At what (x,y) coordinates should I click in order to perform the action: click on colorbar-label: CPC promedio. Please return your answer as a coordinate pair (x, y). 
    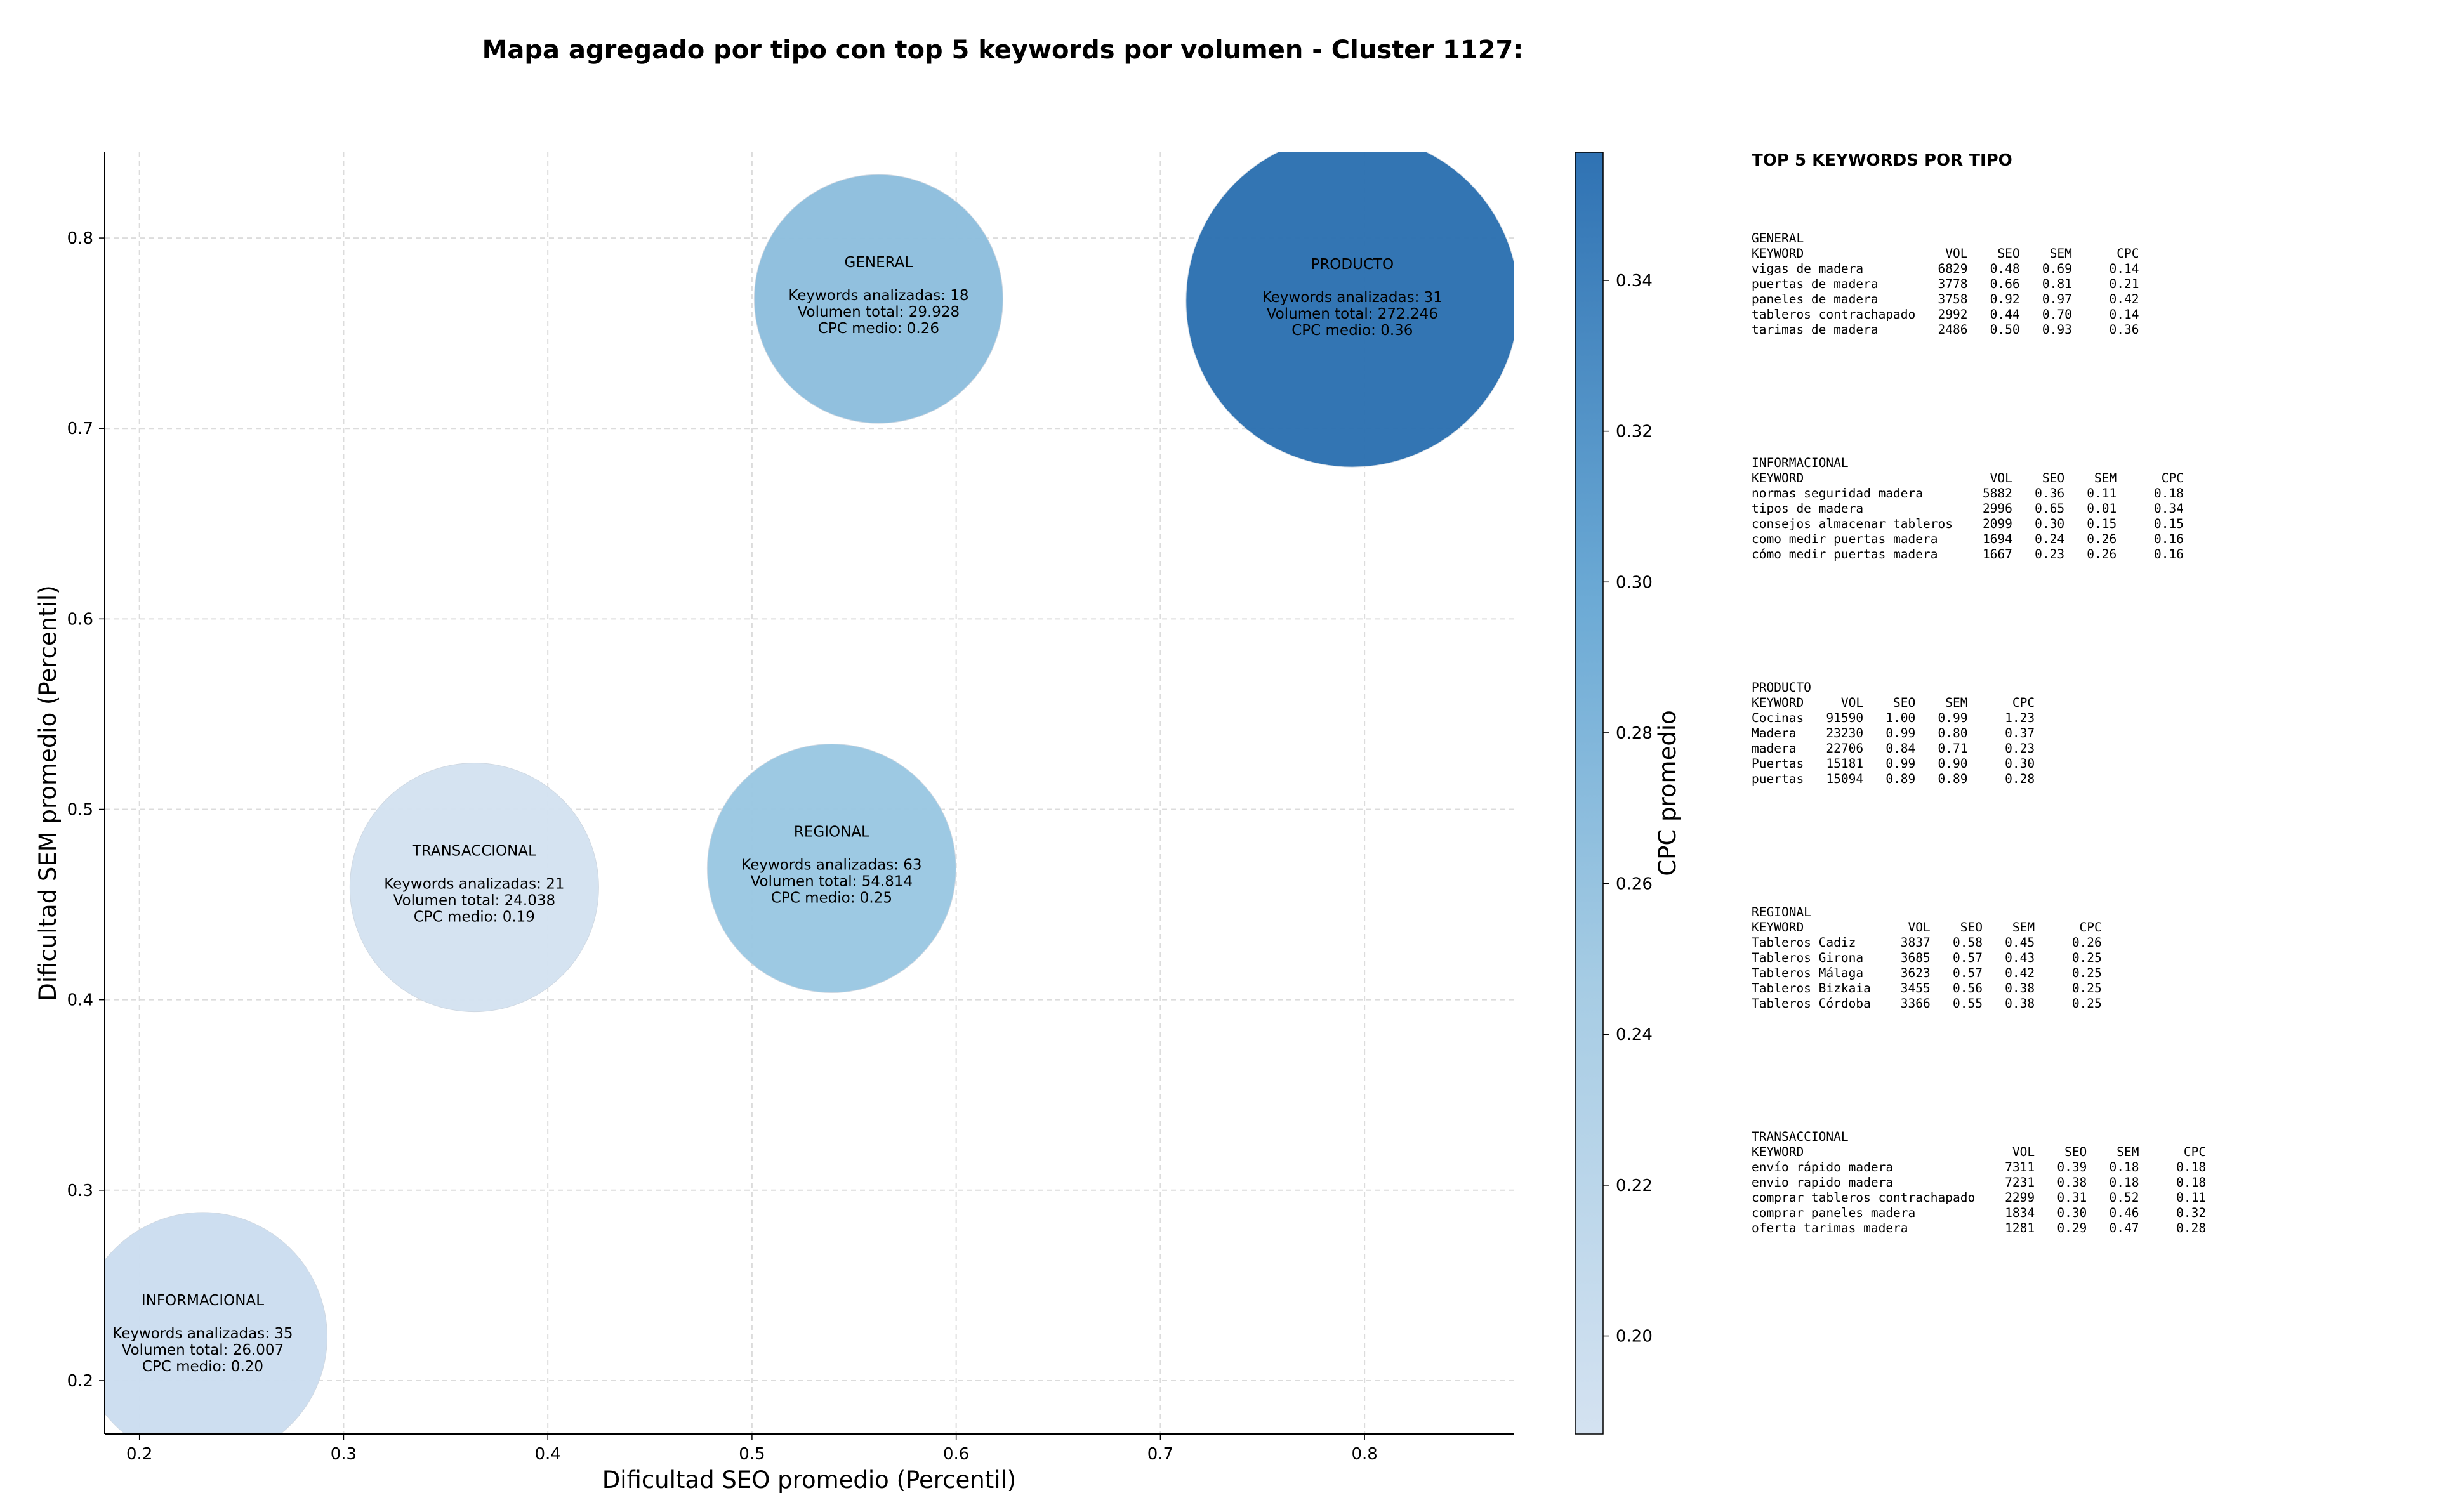
    Looking at the image, I should click on (1667, 793).